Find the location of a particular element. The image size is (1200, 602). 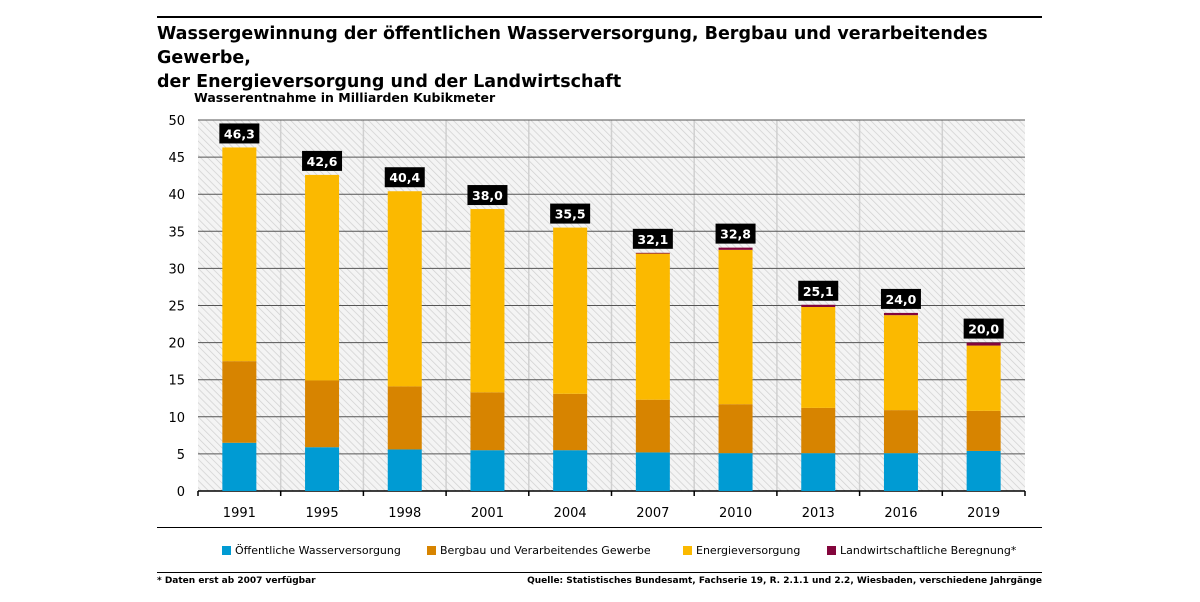

y-tick-label: 30 is located at coordinates (176, 269).